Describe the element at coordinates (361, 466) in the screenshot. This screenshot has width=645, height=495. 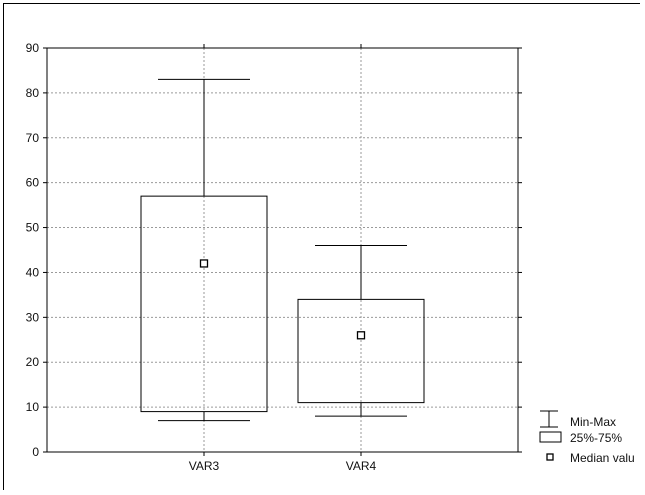
I see `x-tick-label: VAR4` at that location.